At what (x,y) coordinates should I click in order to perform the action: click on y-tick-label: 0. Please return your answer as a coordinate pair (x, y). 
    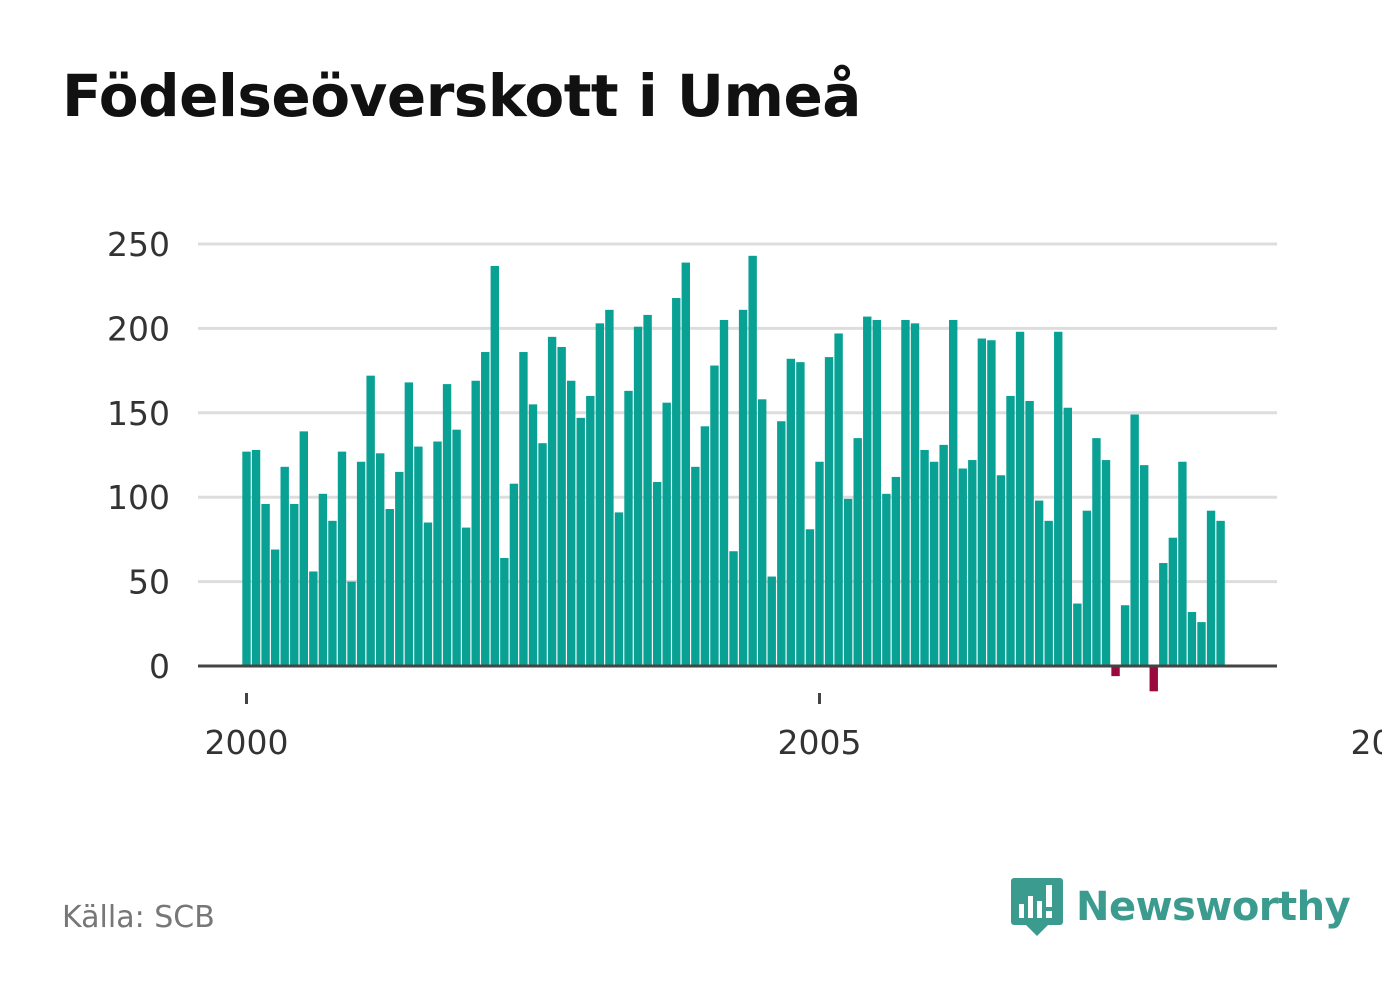
    Looking at the image, I should click on (159, 666).